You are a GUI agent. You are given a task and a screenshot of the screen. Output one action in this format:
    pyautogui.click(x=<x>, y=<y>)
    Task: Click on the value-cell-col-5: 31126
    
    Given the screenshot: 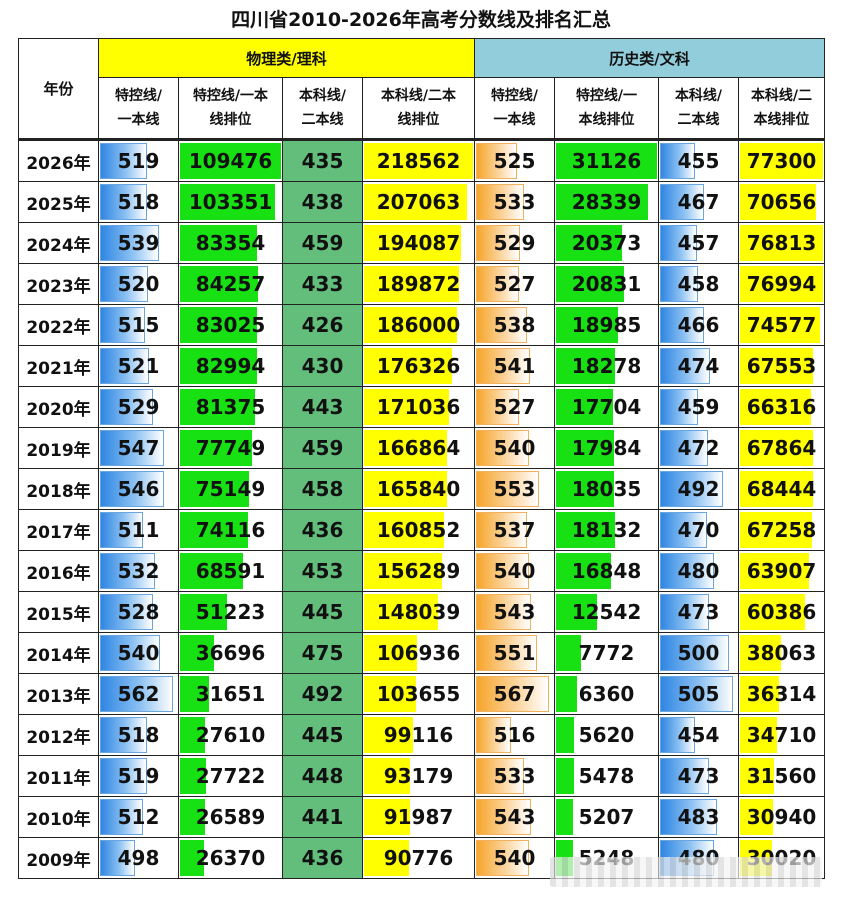 What is the action you would take?
    pyautogui.click(x=606, y=160)
    